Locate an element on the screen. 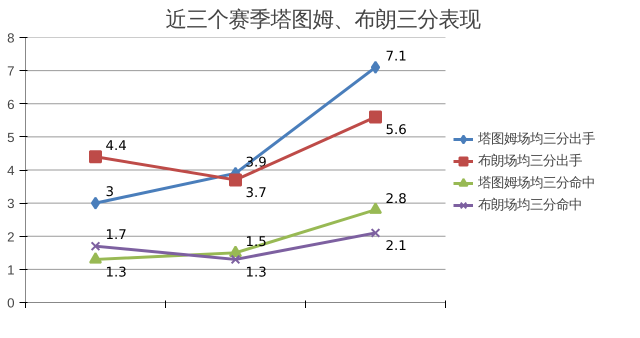  y-tick-label: 5 is located at coordinates (11, 137).